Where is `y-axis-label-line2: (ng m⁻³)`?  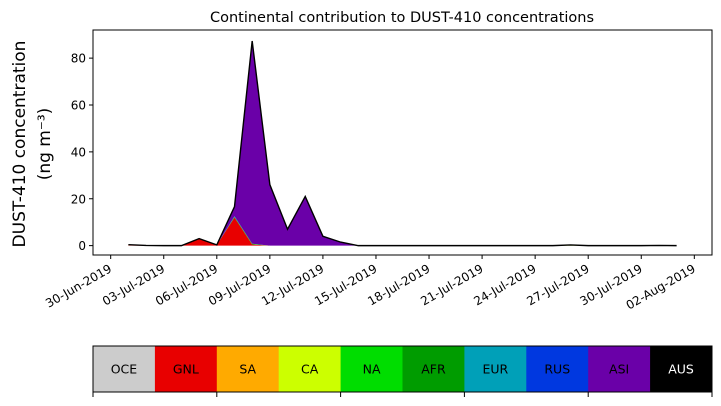
y-axis-label-line2: (ng m⁻³) is located at coordinates (45, 144).